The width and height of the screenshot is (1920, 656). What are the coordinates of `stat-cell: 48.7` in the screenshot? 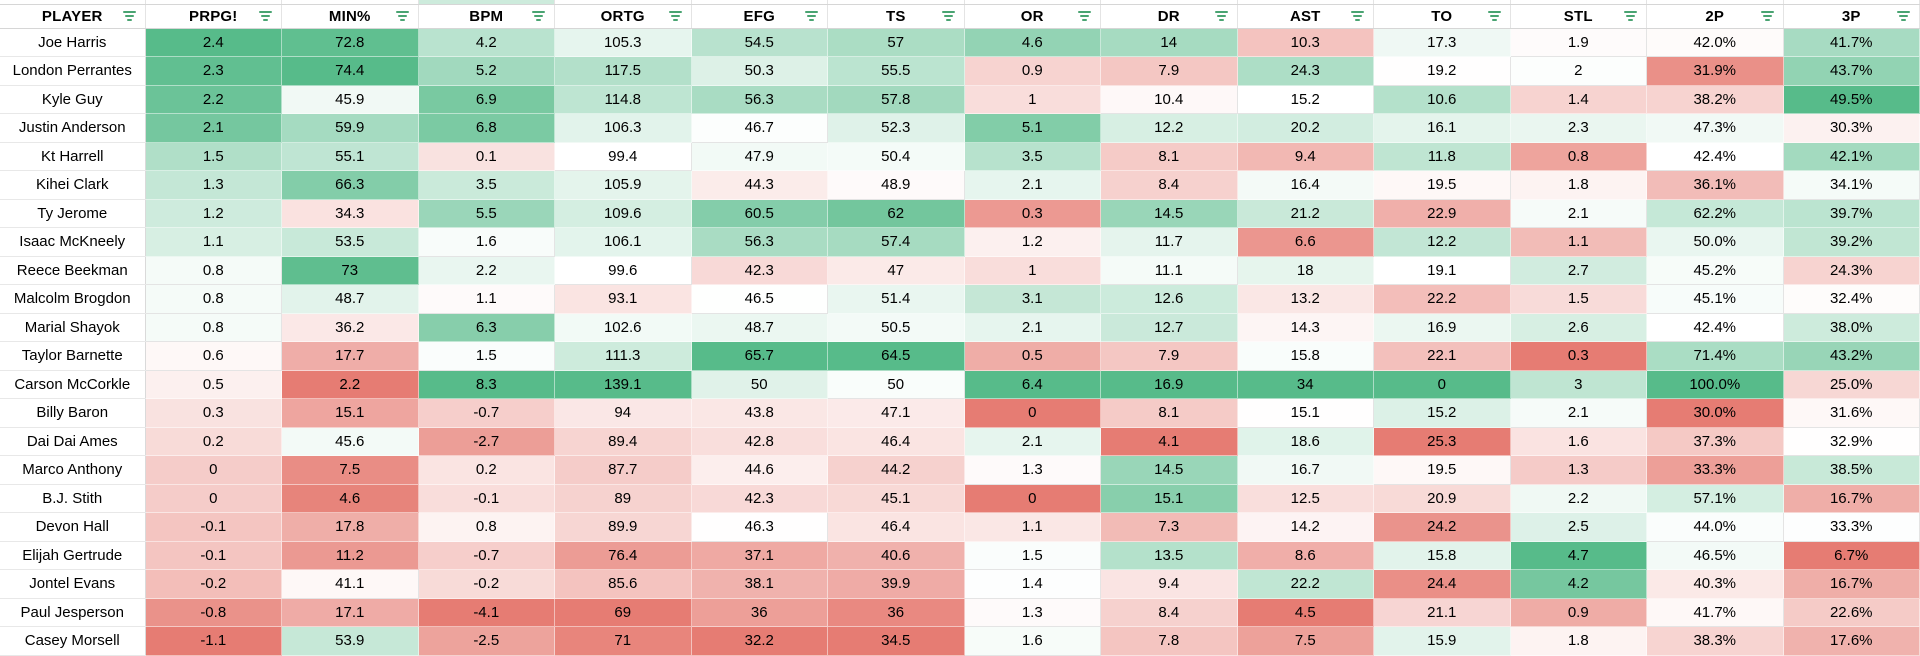 It's located at (350, 299).